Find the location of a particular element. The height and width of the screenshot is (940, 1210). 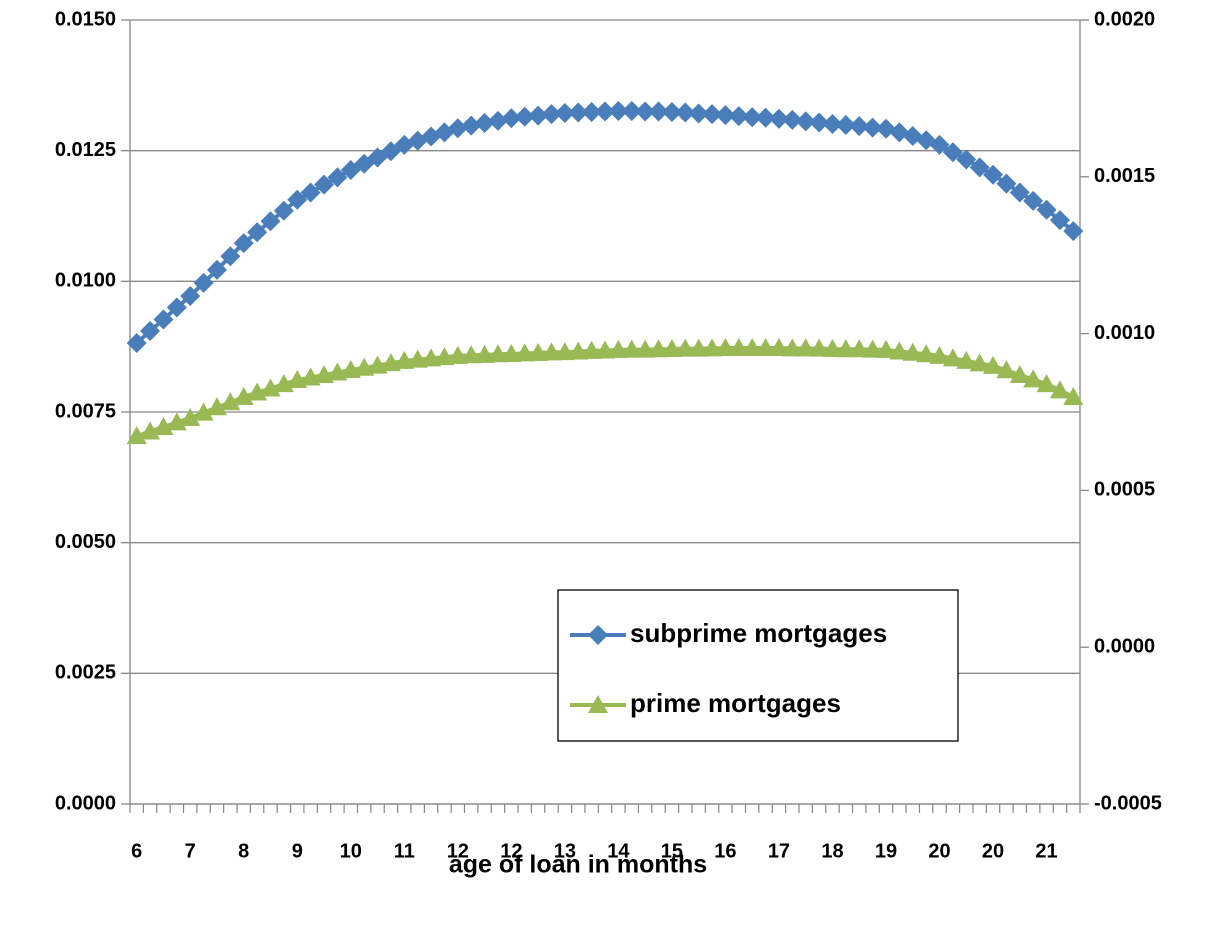

x-tick-label: 19 is located at coordinates (886, 851).